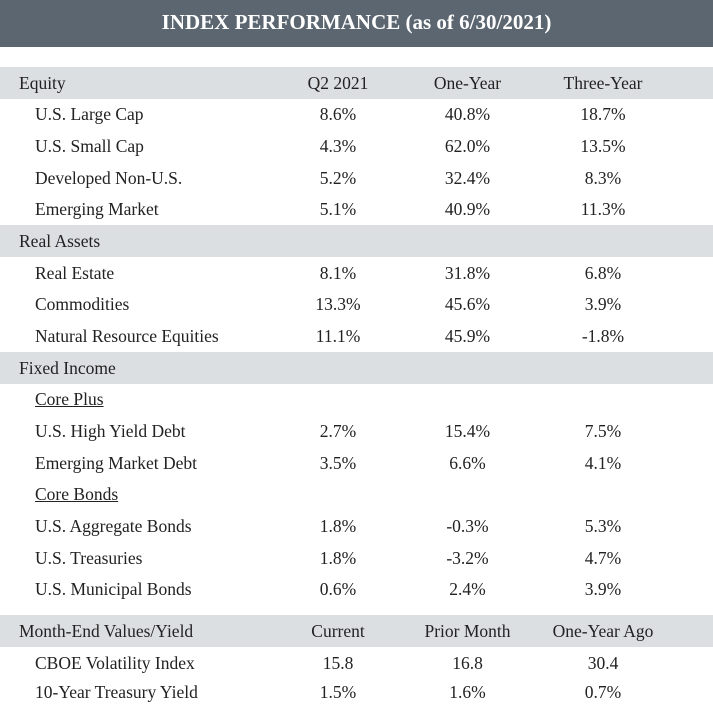 The width and height of the screenshot is (713, 708). Describe the element at coordinates (106, 631) in the screenshot. I see `section-label: Month-End Values/Yield` at that location.